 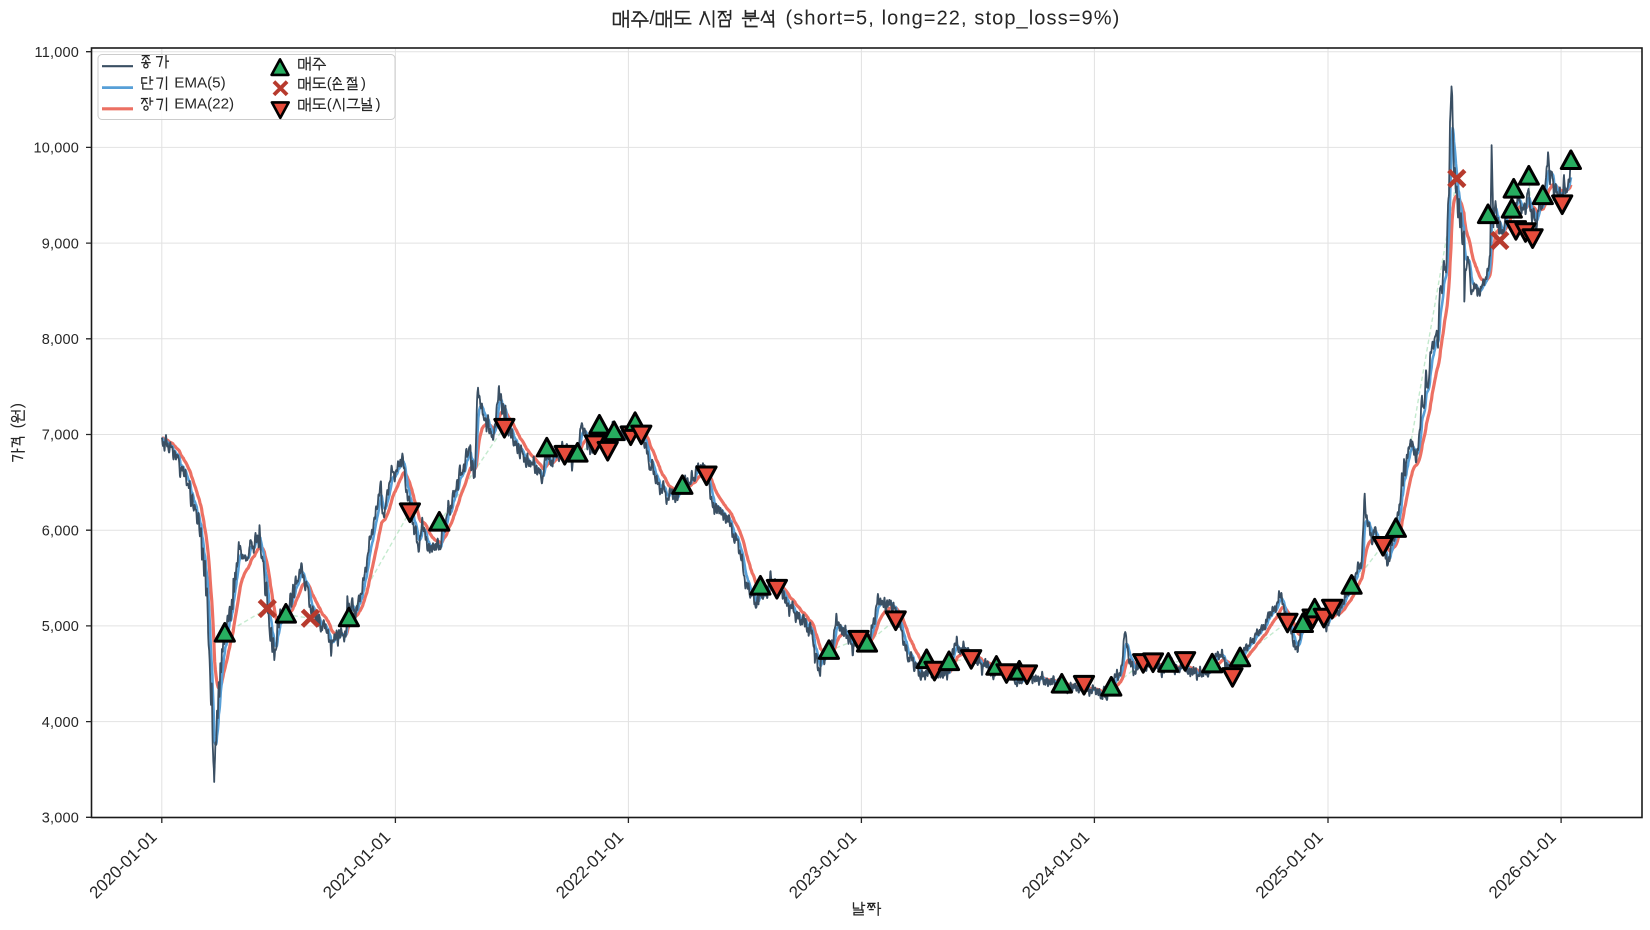 What do you see at coordinates (60, 531) in the screenshot?
I see `svg-text: 6,000` at bounding box center [60, 531].